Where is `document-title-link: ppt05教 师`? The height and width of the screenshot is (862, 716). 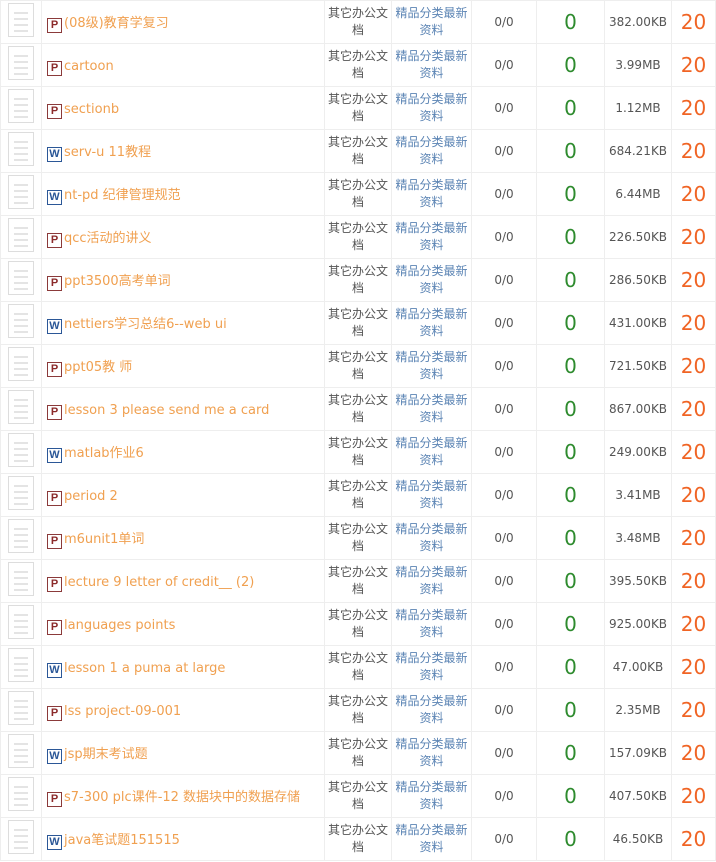 document-title-link: ppt05教 师 is located at coordinates (98, 367).